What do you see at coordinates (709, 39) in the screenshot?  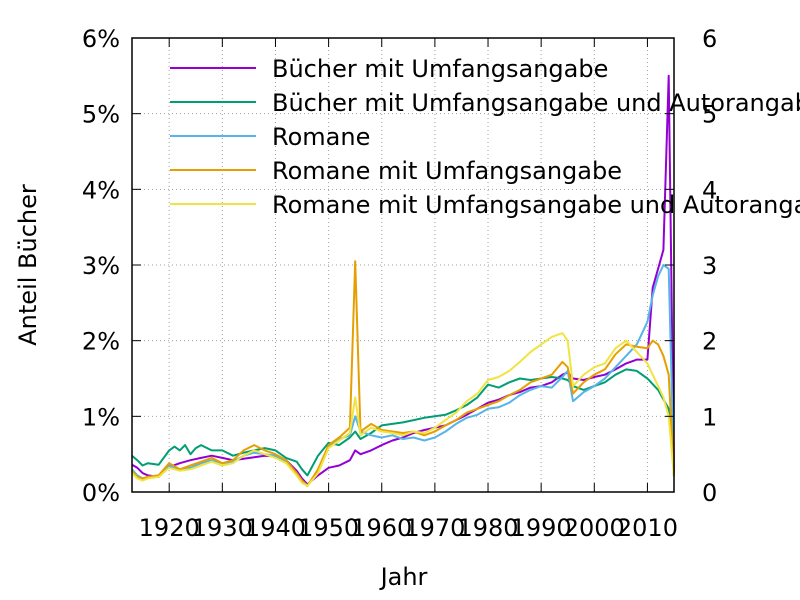 I see `y2-tick-label: 6` at bounding box center [709, 39].